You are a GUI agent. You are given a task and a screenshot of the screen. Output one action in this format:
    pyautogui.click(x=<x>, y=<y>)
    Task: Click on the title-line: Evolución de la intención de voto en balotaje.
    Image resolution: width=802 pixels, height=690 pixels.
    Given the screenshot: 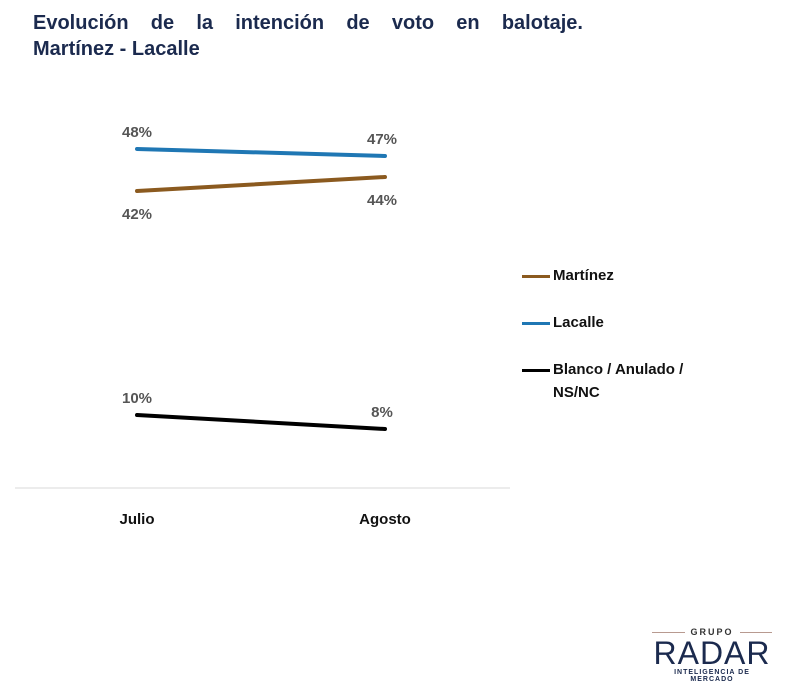 What is the action you would take?
    pyautogui.click(x=308, y=23)
    